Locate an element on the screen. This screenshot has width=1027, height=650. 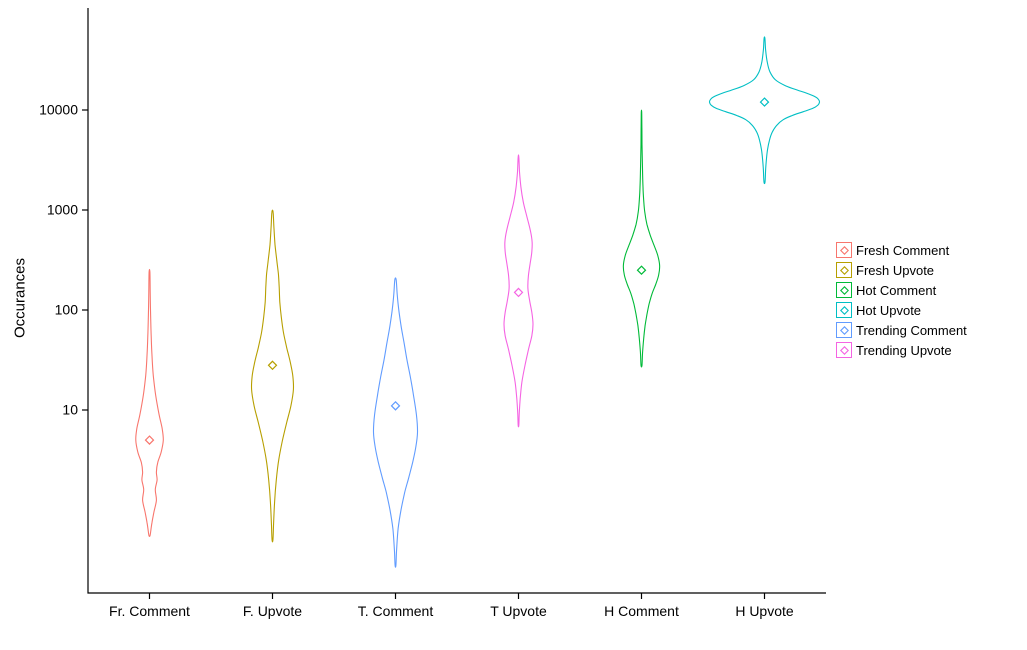
violin-fresh-upvote is located at coordinates (272, 376).